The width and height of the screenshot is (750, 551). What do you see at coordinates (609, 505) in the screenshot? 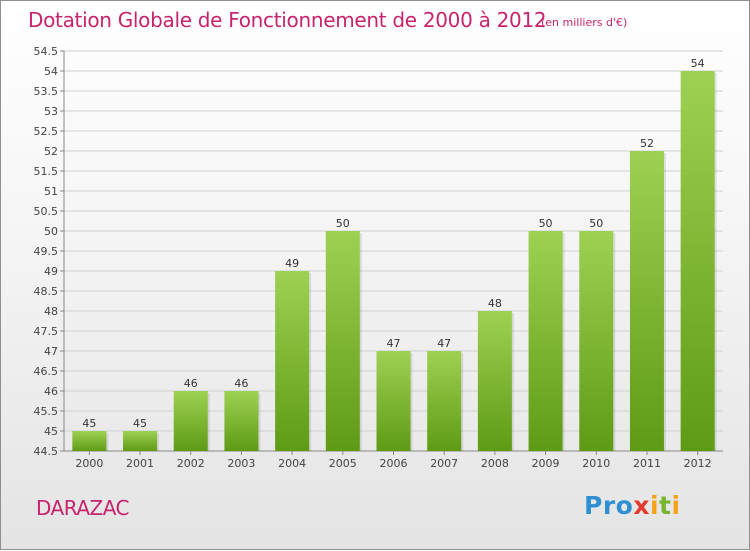
I see `logo-part: Pro` at bounding box center [609, 505].